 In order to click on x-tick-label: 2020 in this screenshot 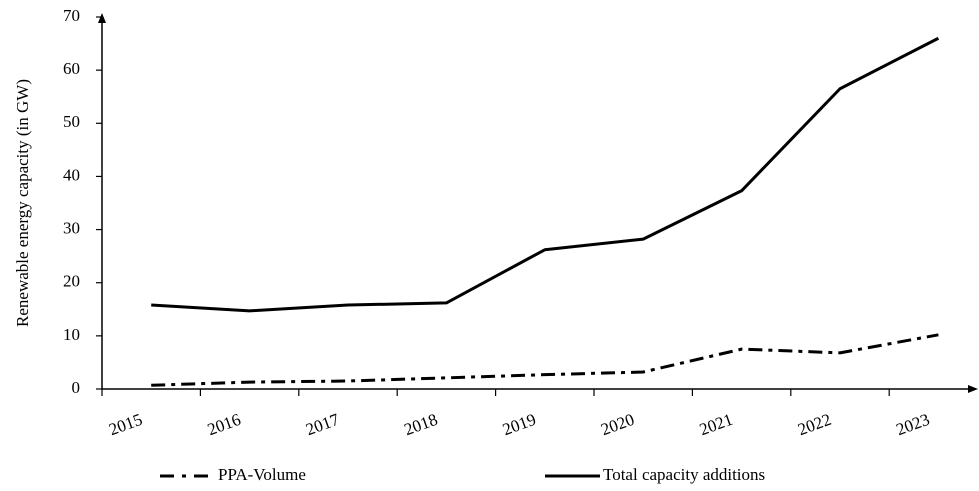, I will do `click(617, 424)`.